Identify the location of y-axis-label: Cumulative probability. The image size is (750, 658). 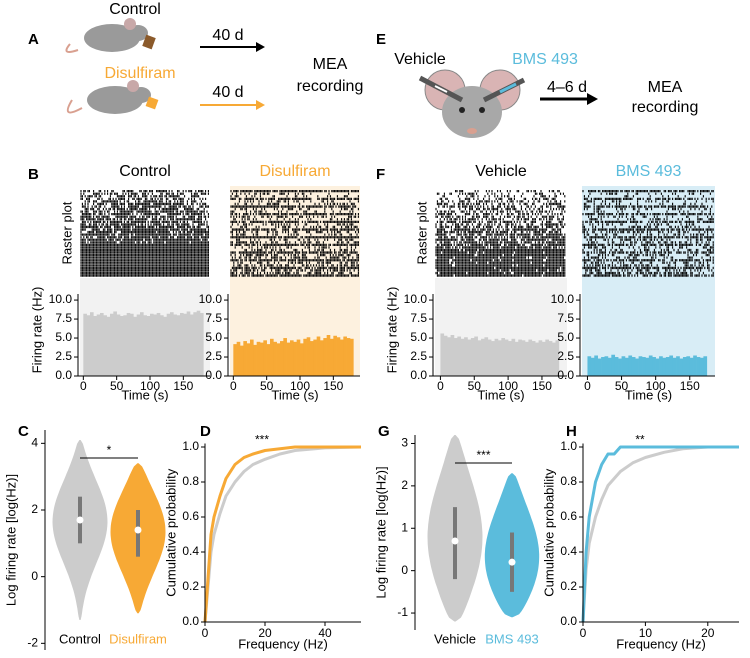
(170, 532).